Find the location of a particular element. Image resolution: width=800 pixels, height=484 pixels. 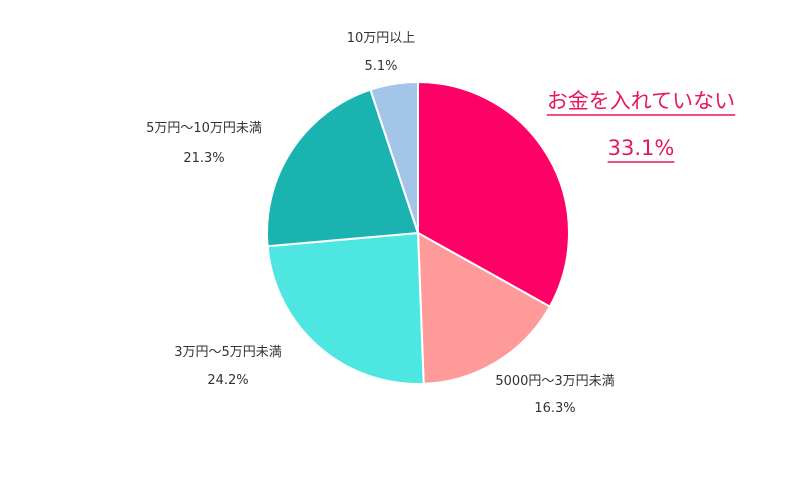

slice-label-3: 3万円〜5万円未満 is located at coordinates (228, 352).